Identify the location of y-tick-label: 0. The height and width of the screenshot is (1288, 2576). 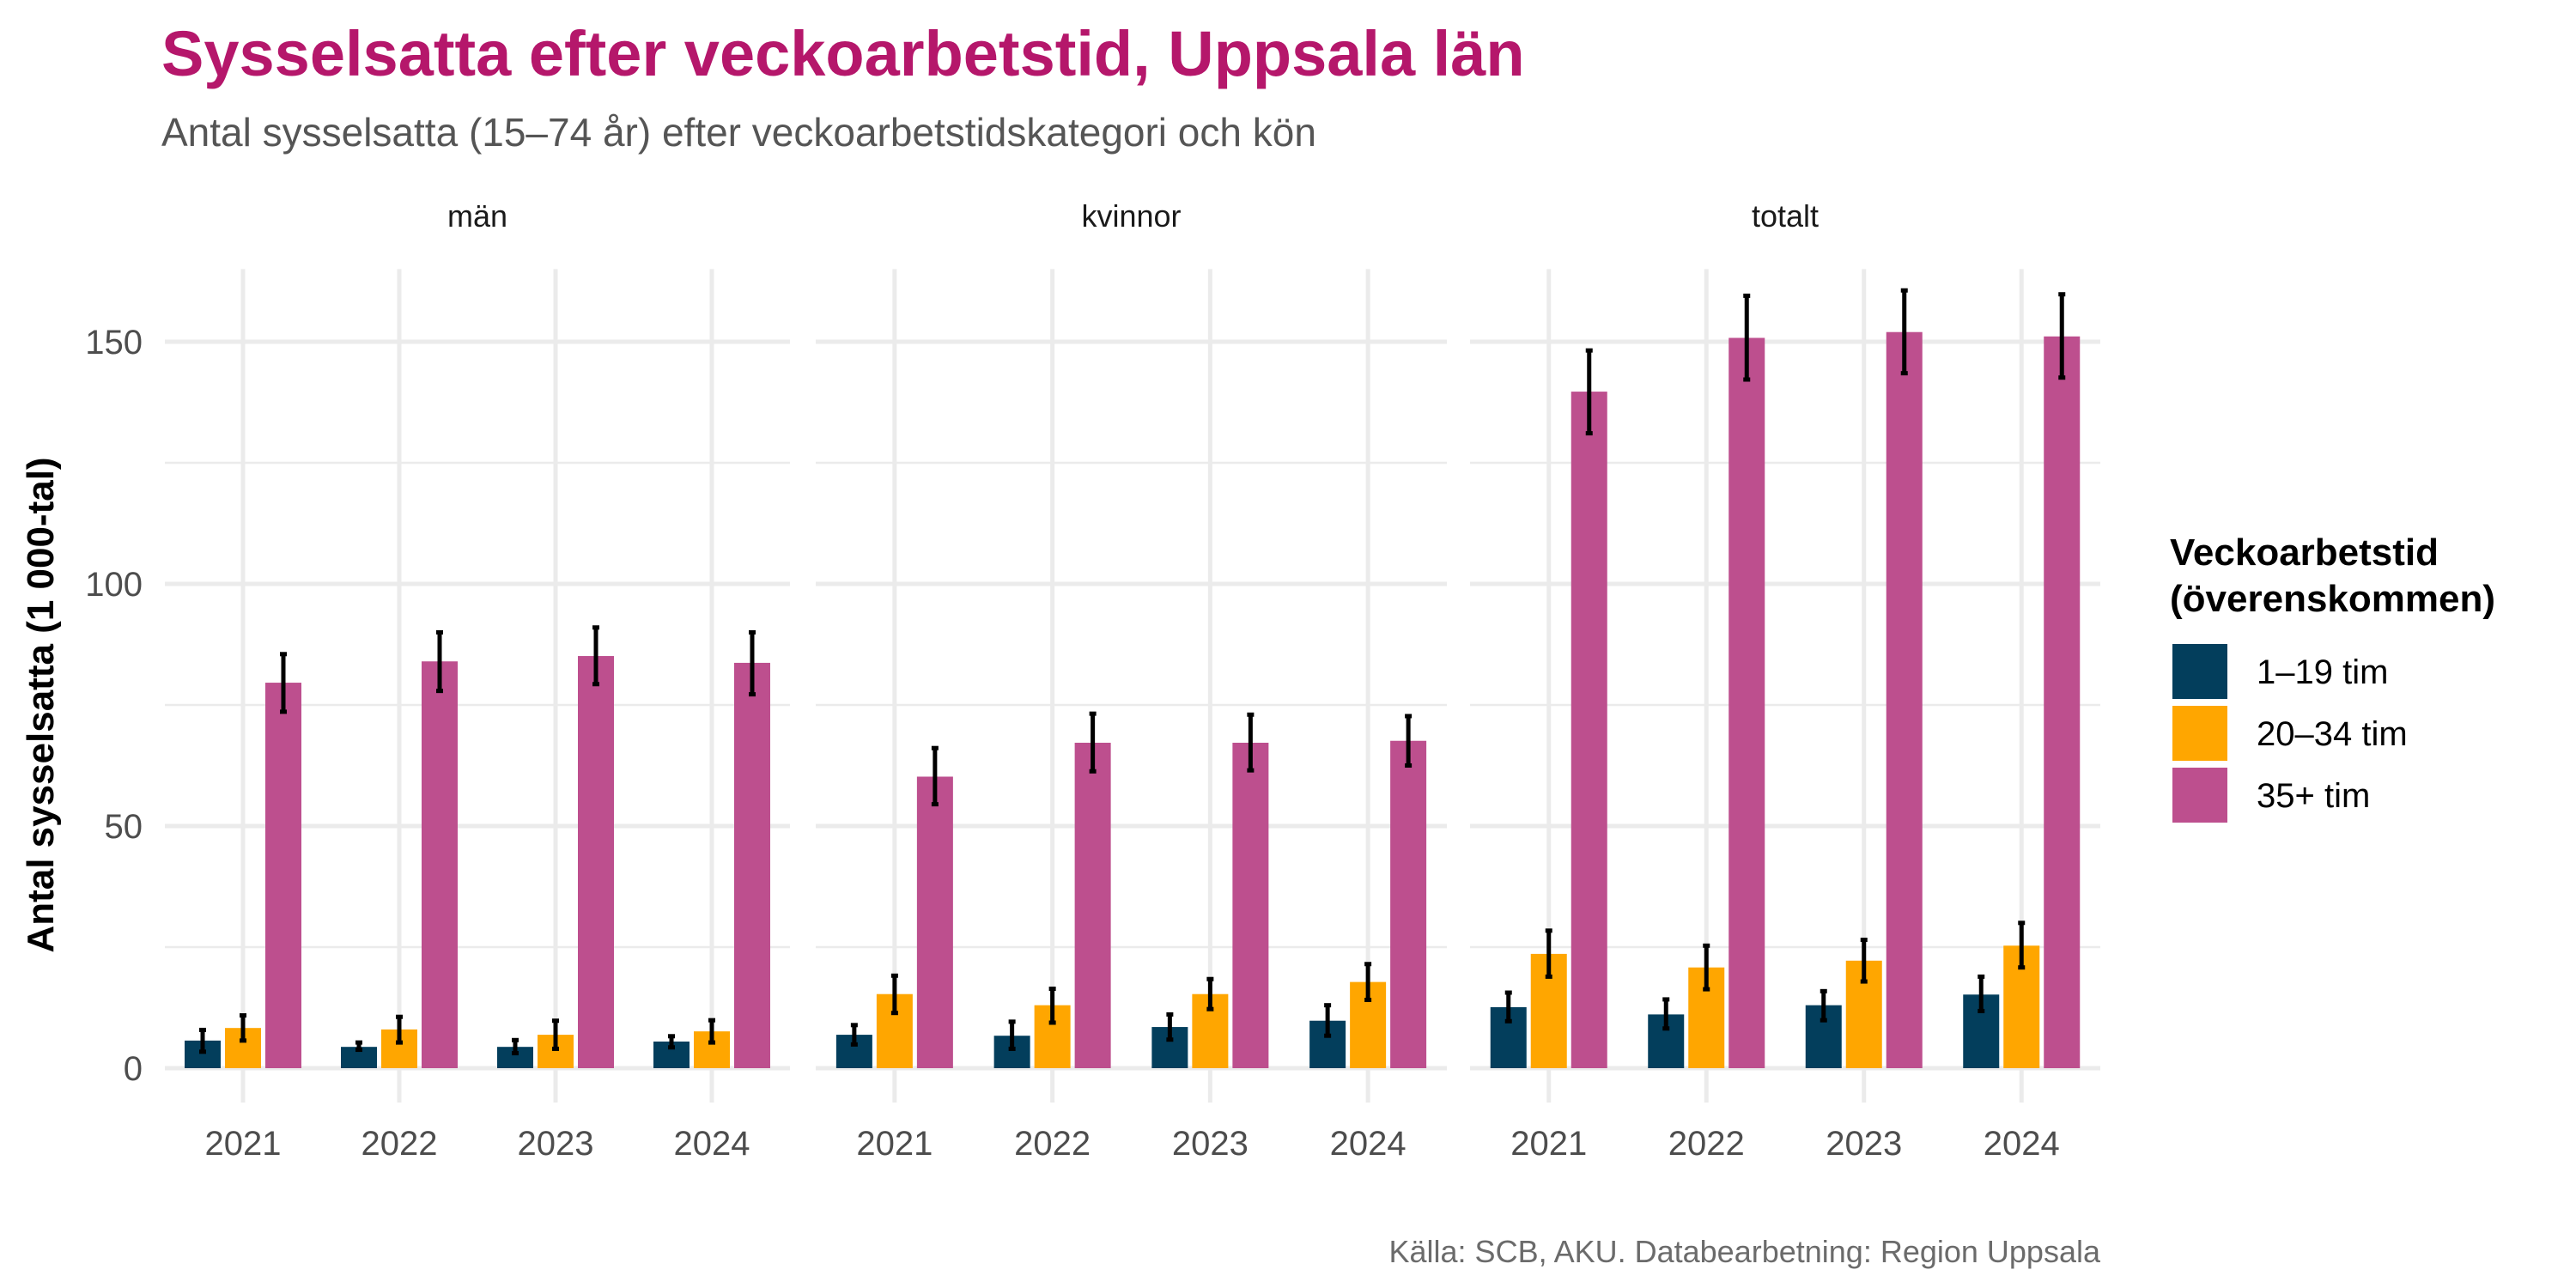
(133, 1069).